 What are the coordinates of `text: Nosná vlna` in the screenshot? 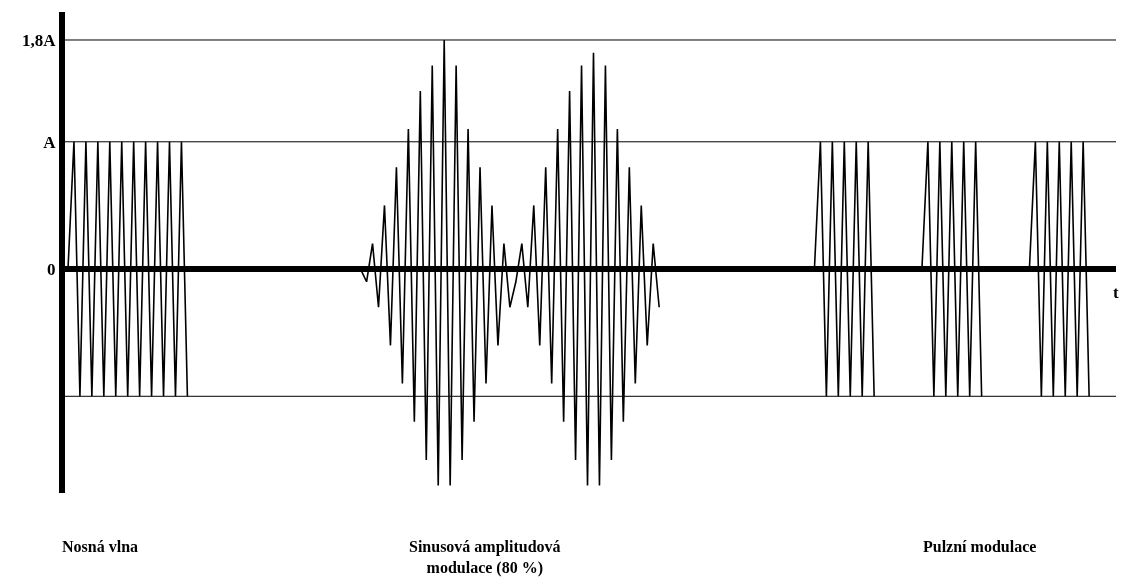 It's located at (100, 546).